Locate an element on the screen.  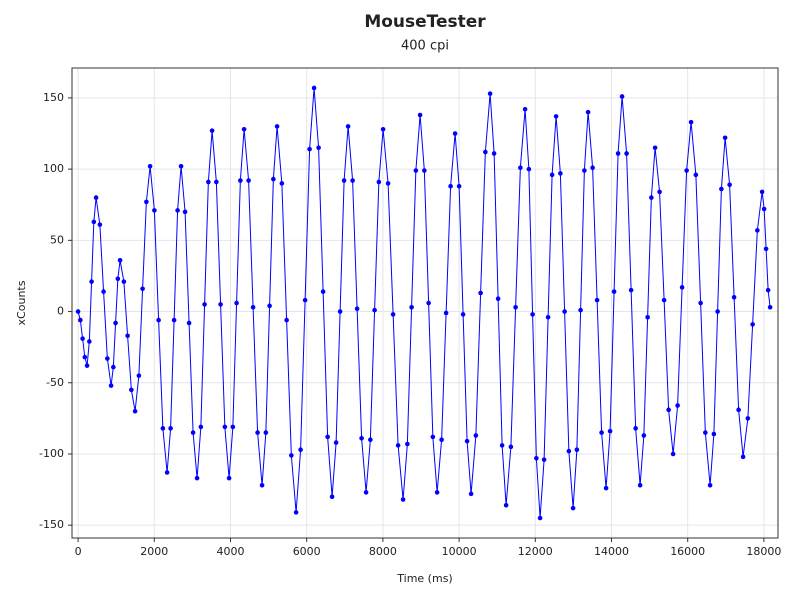
x-tick-label: 6000 is located at coordinates (307, 551).